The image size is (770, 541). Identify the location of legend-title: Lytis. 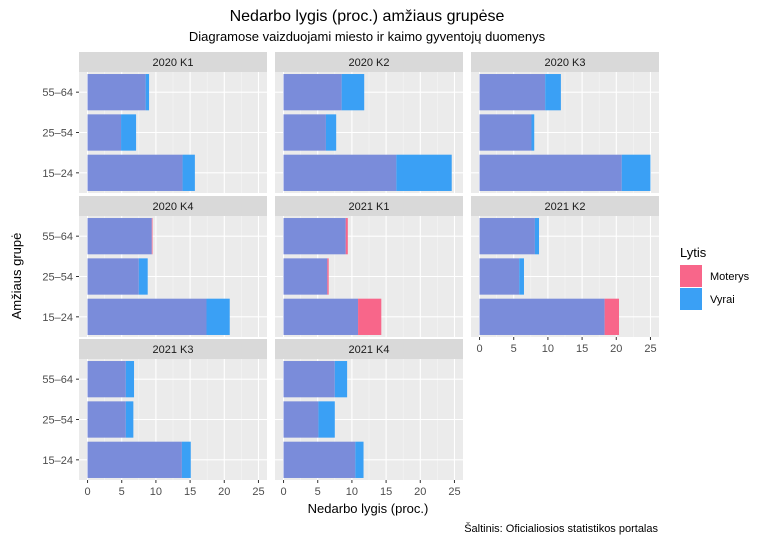
(693, 252).